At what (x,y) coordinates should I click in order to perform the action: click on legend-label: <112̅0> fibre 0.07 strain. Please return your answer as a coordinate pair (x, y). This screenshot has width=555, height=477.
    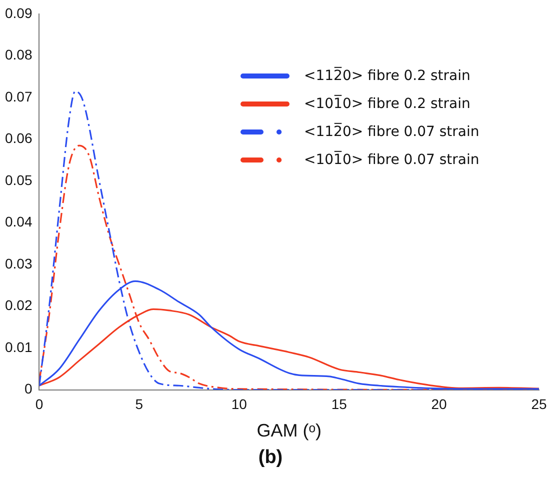
    Looking at the image, I should click on (392, 132).